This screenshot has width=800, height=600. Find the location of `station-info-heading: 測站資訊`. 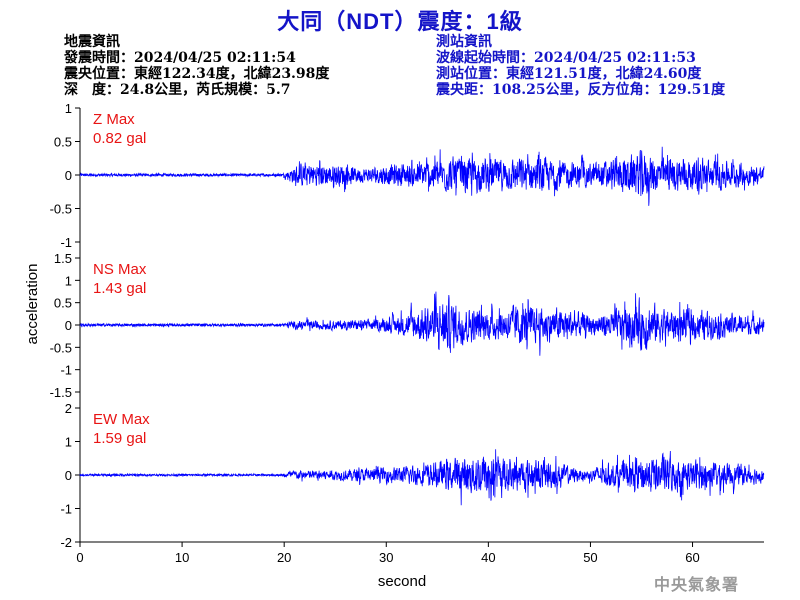

station-info-heading: 測站資訊 is located at coordinates (464, 42).